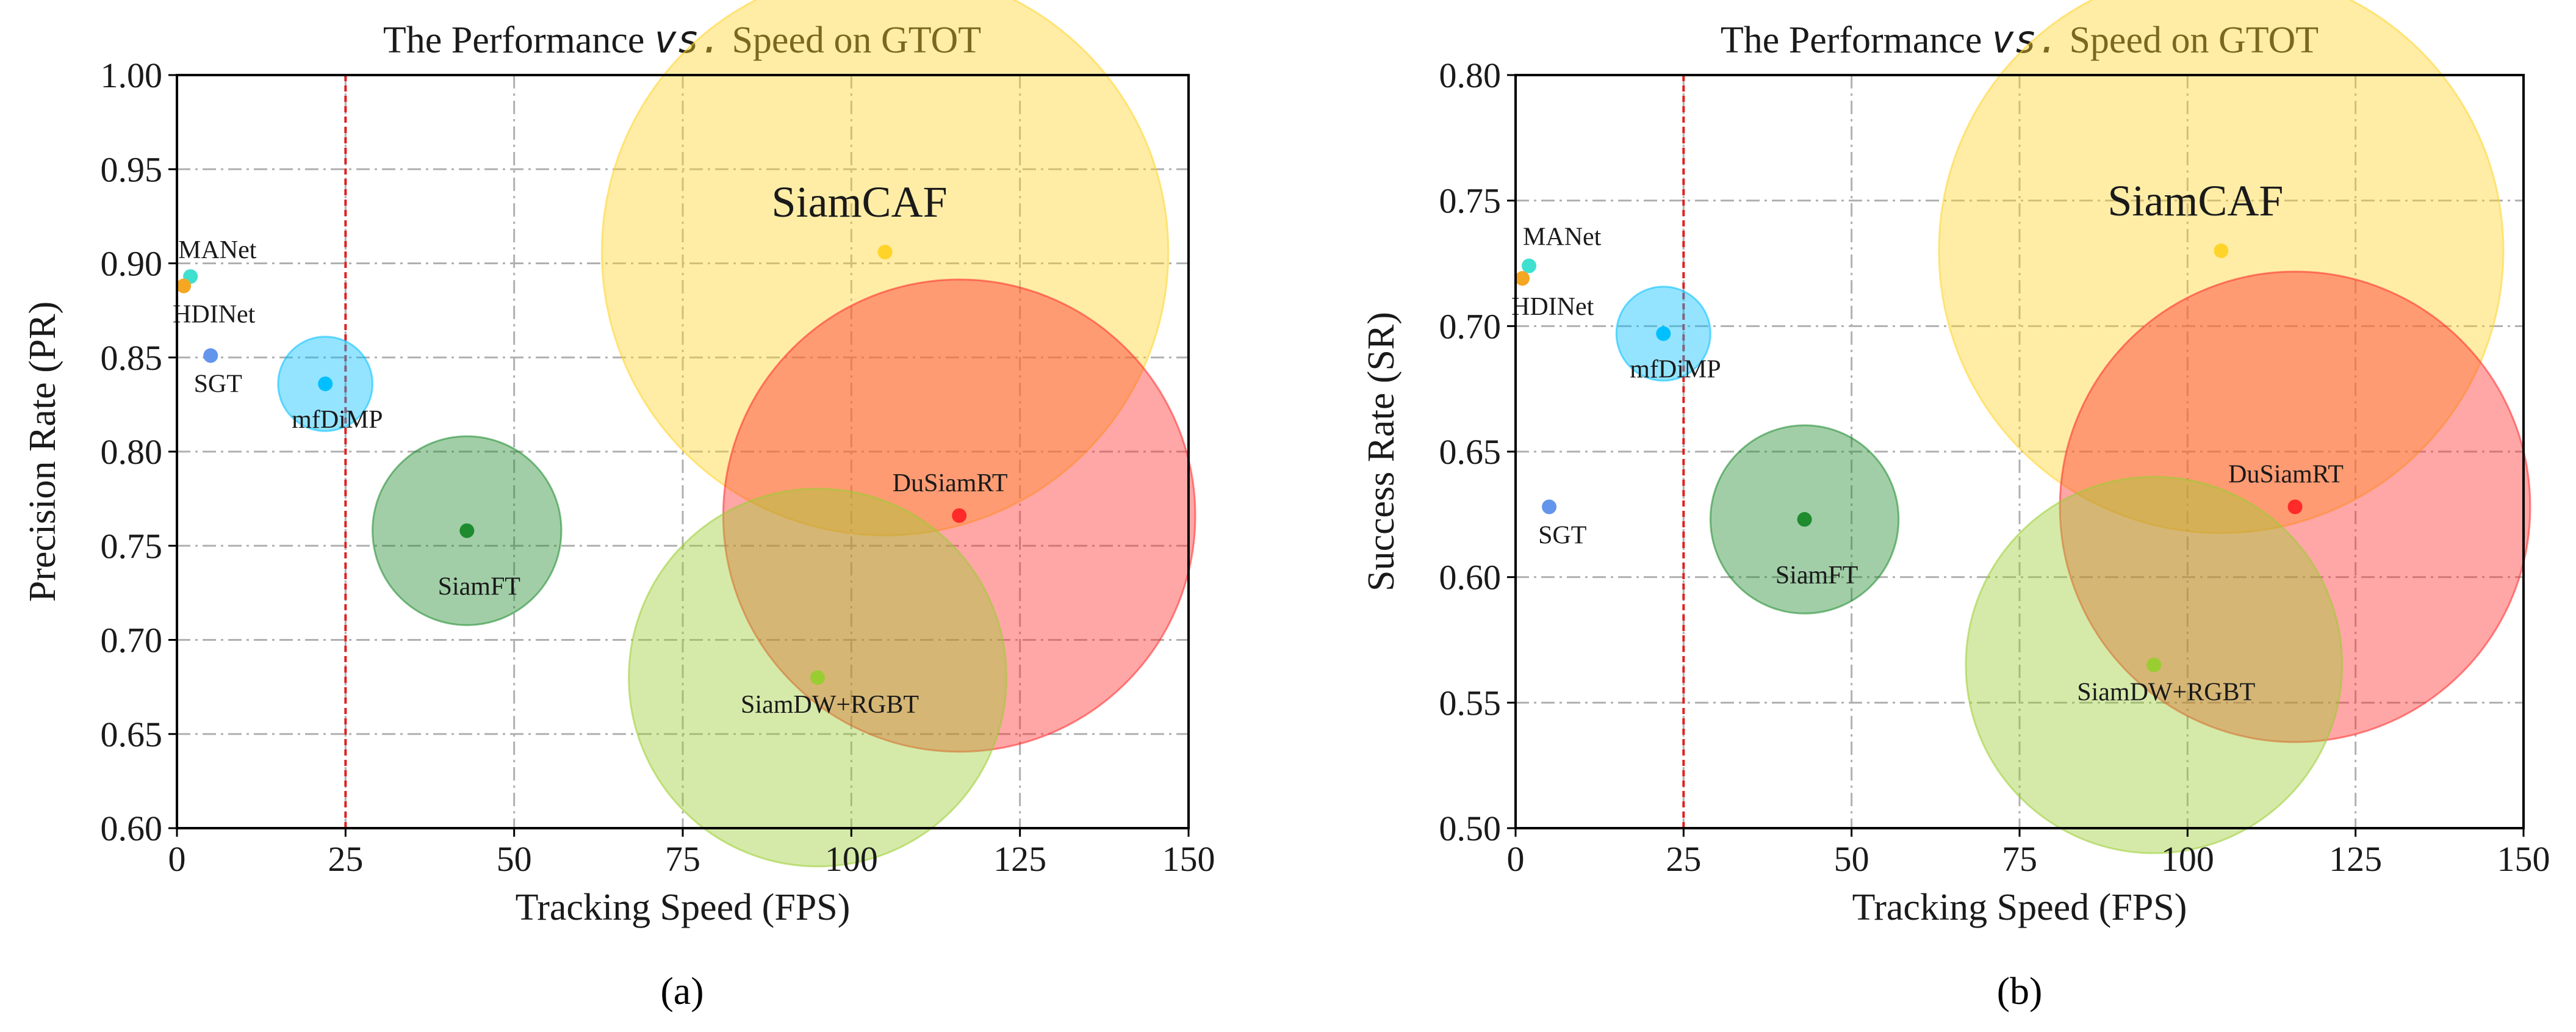  Describe the element at coordinates (1470, 703) in the screenshot. I see `y-tick-label: 0.55` at that location.